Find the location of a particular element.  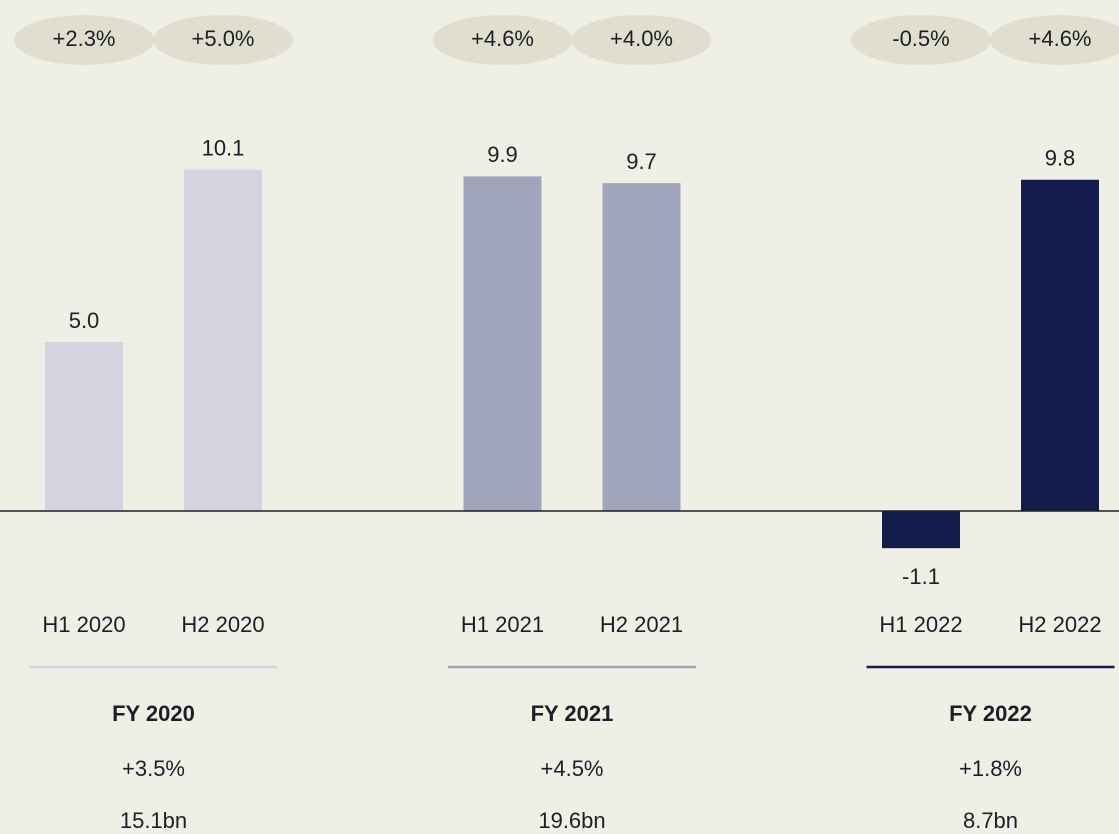

group-name: FY 2022 is located at coordinates (990, 713).